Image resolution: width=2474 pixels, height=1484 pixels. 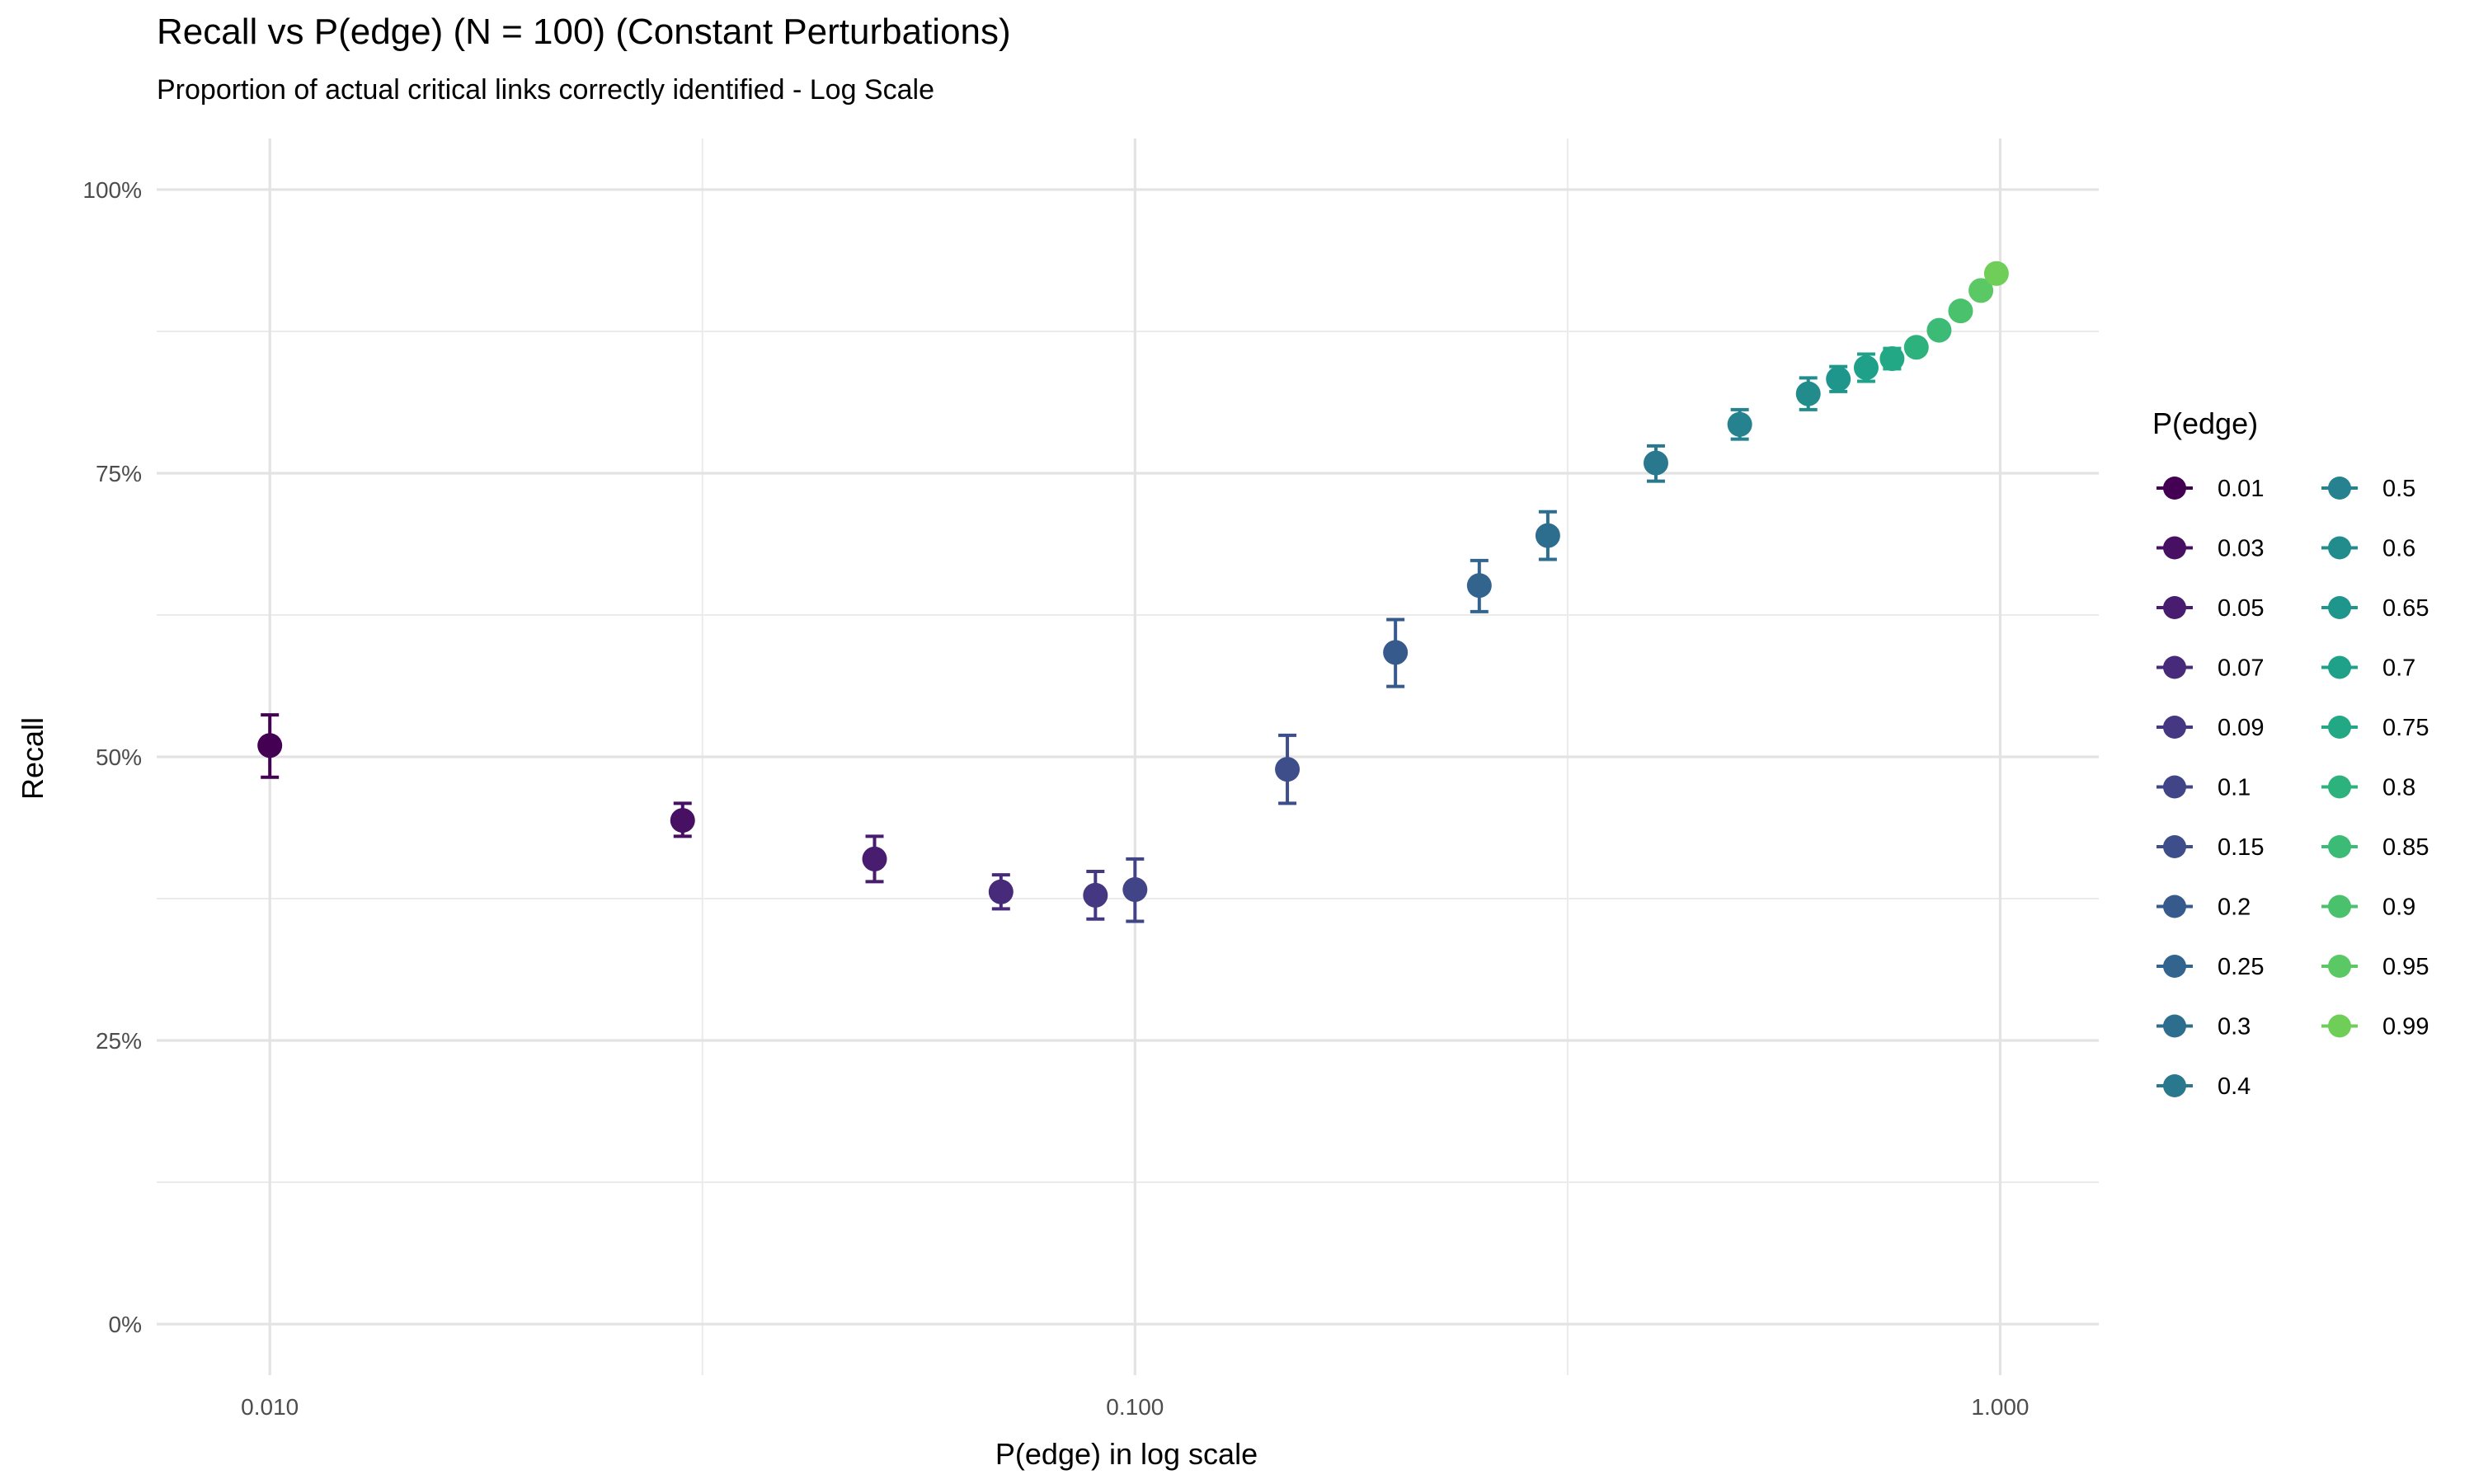 What do you see at coordinates (2234, 1027) in the screenshot?
I see `legend-label: 0.3` at bounding box center [2234, 1027].